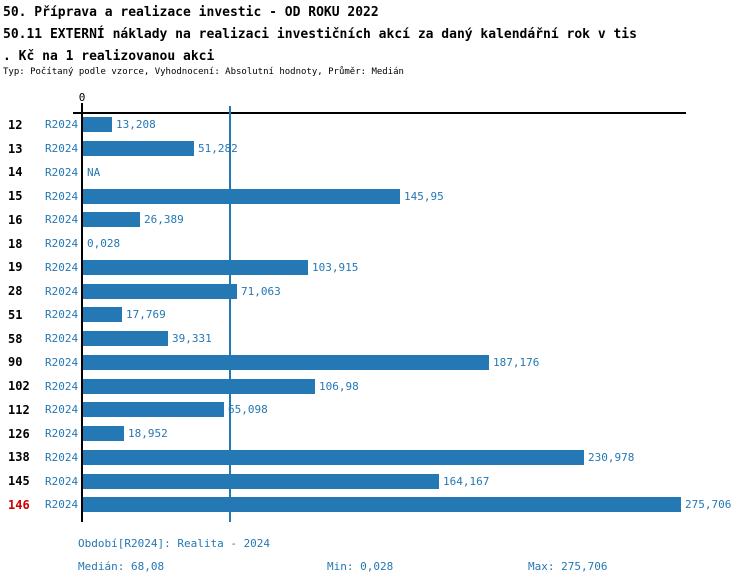  I want to click on row-id-label: 58, so click(15, 338).